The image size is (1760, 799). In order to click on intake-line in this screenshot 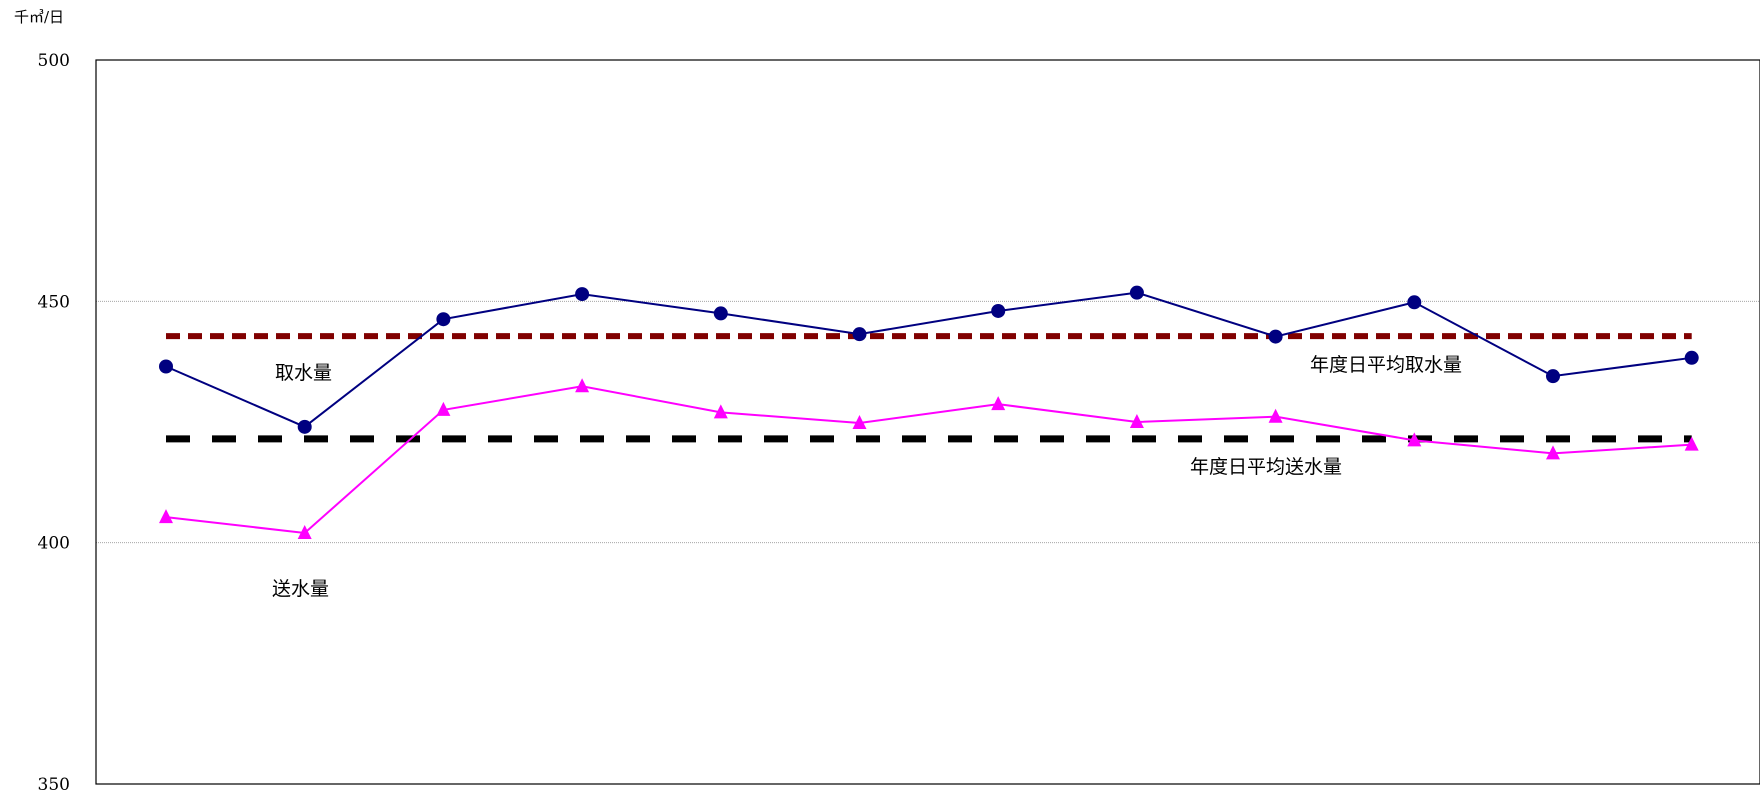, I will do `click(928, 359)`.